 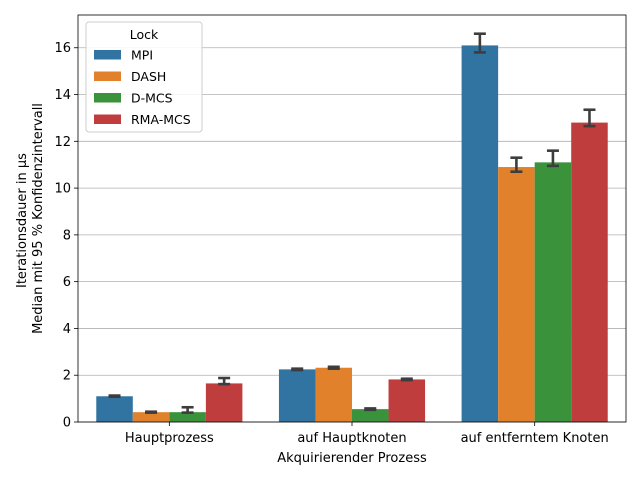 I want to click on y-axis-label-line-2: Median mit 95 % Konfidenzintervall, so click(x=38, y=218).